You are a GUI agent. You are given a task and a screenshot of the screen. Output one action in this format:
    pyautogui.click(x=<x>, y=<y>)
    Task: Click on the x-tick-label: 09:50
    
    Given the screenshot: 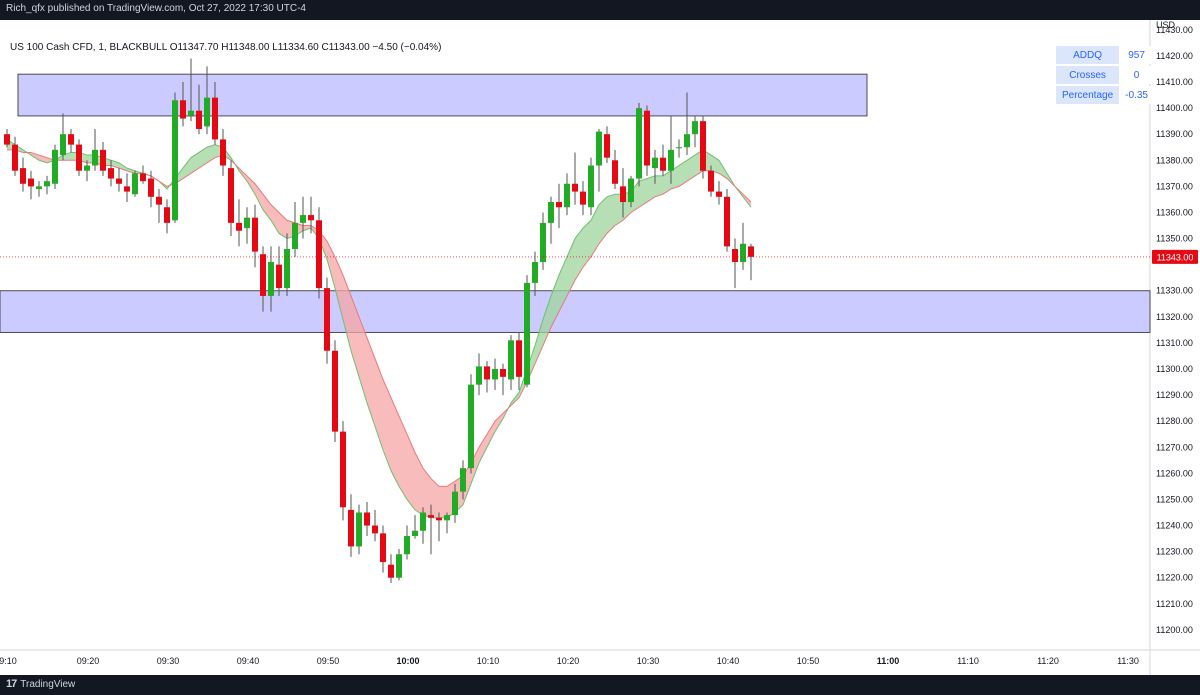 What is the action you would take?
    pyautogui.click(x=328, y=661)
    